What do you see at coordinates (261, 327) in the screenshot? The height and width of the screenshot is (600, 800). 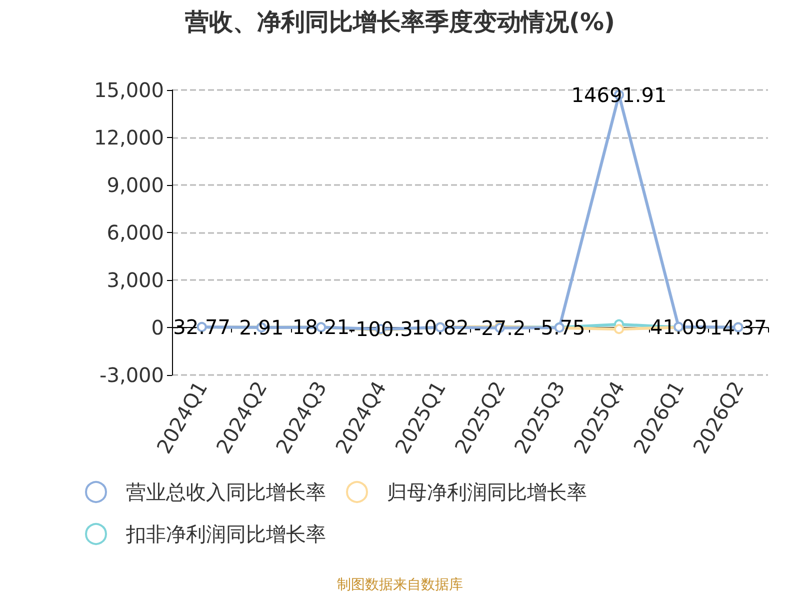 I see `data-label: 2.91` at bounding box center [261, 327].